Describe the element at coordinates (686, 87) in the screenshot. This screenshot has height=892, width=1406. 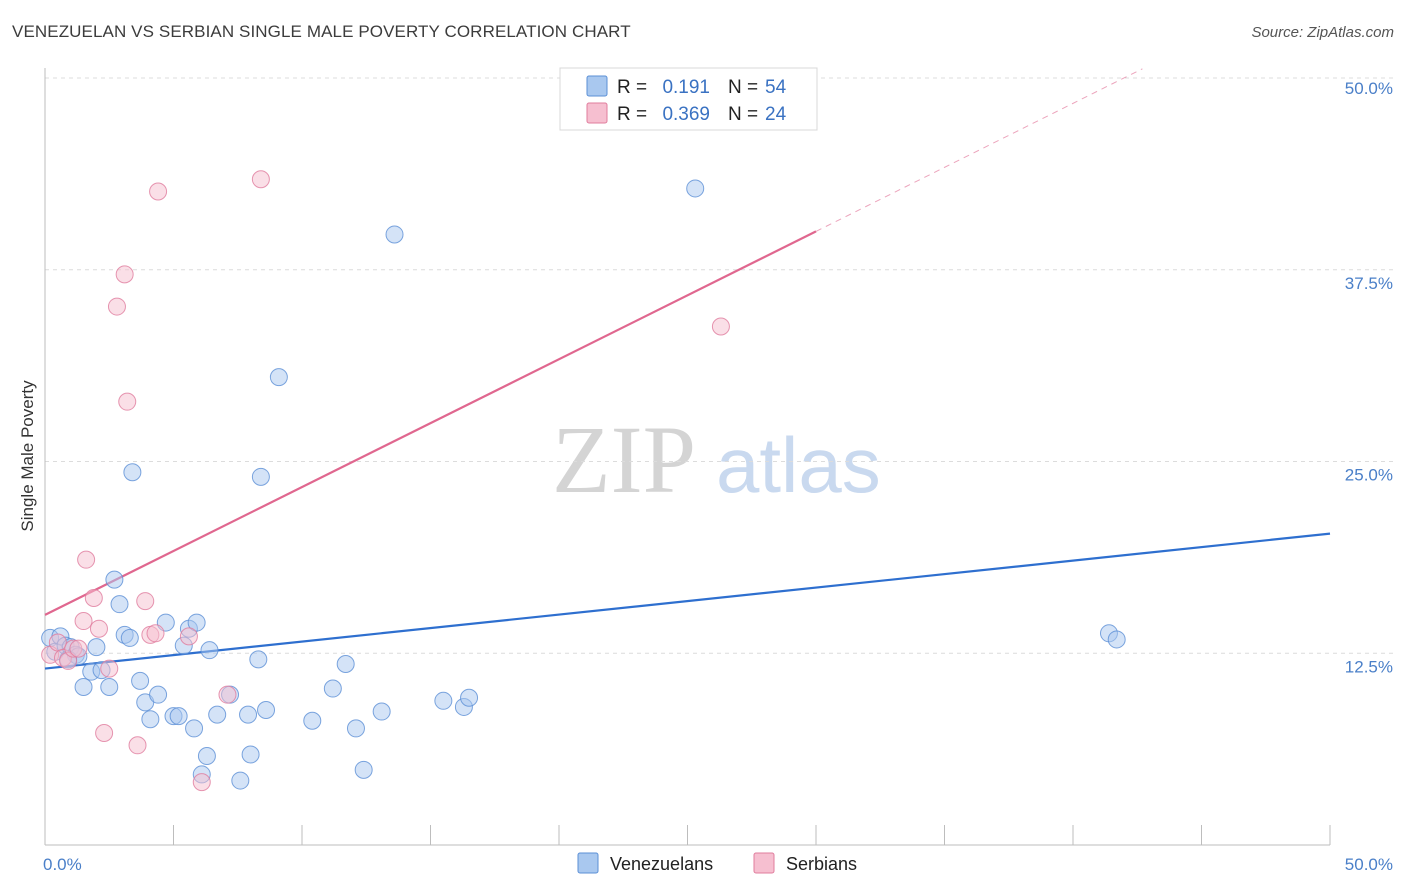
I see `legend-r-value-venezuelans: 0.191` at that location.